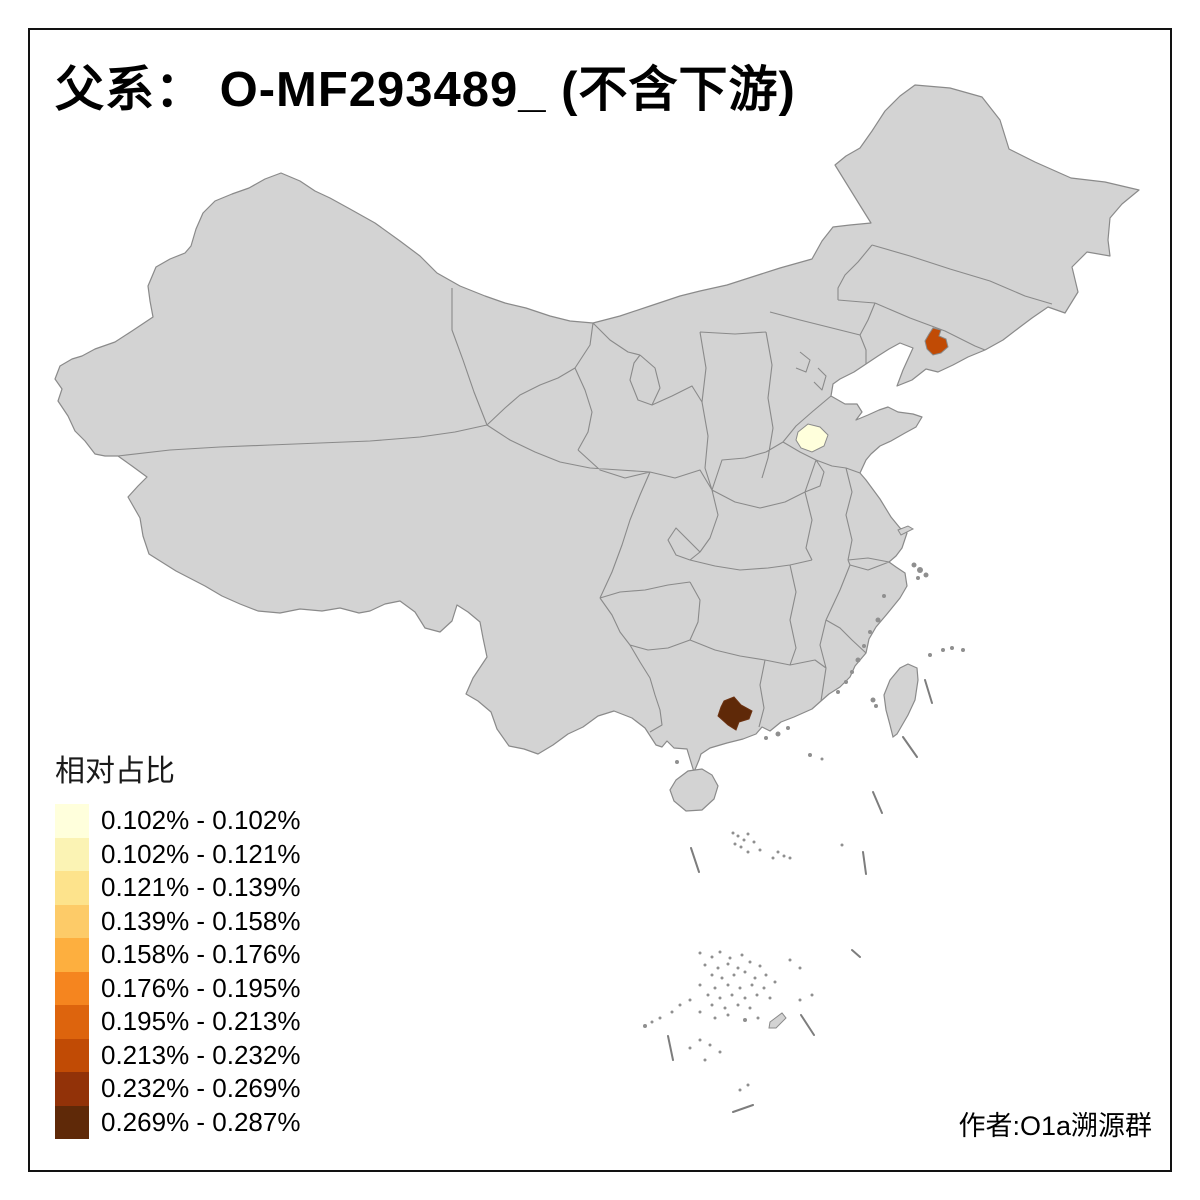  I want to click on map-title: 父系： O-MF293489_ (不含下游), so click(425, 90).